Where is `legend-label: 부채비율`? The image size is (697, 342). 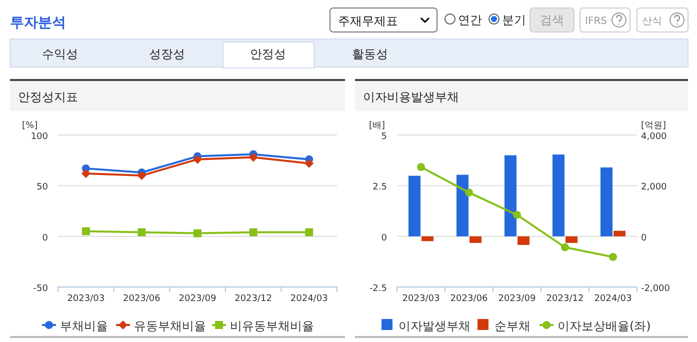
legend-label: 부채비율 is located at coordinates (84, 326).